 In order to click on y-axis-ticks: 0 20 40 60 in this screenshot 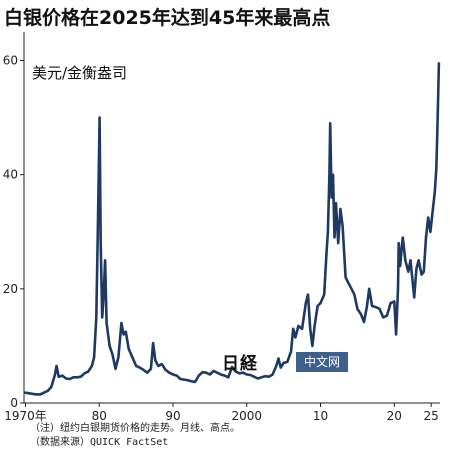, I will do `click(13, 232)`.